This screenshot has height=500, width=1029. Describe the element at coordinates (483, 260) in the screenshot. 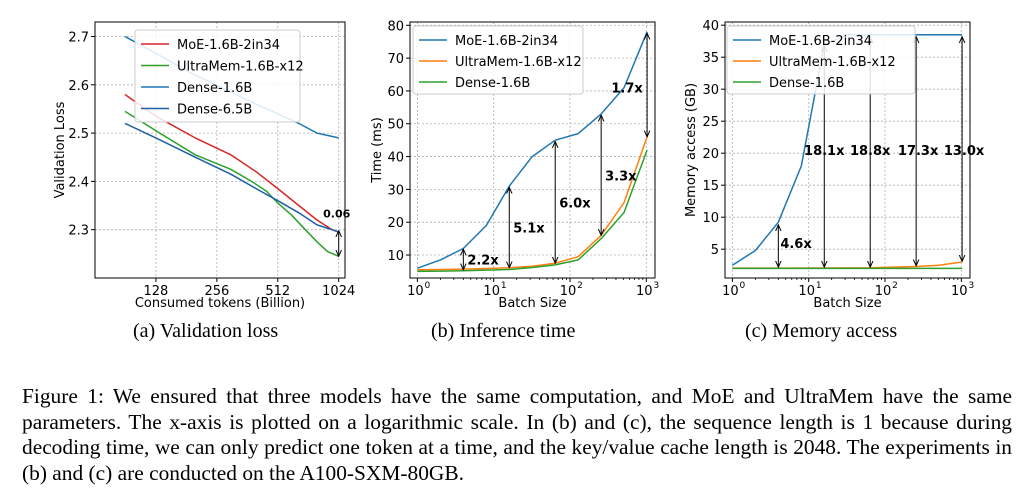

I see `annotation-label: 2.2x` at that location.